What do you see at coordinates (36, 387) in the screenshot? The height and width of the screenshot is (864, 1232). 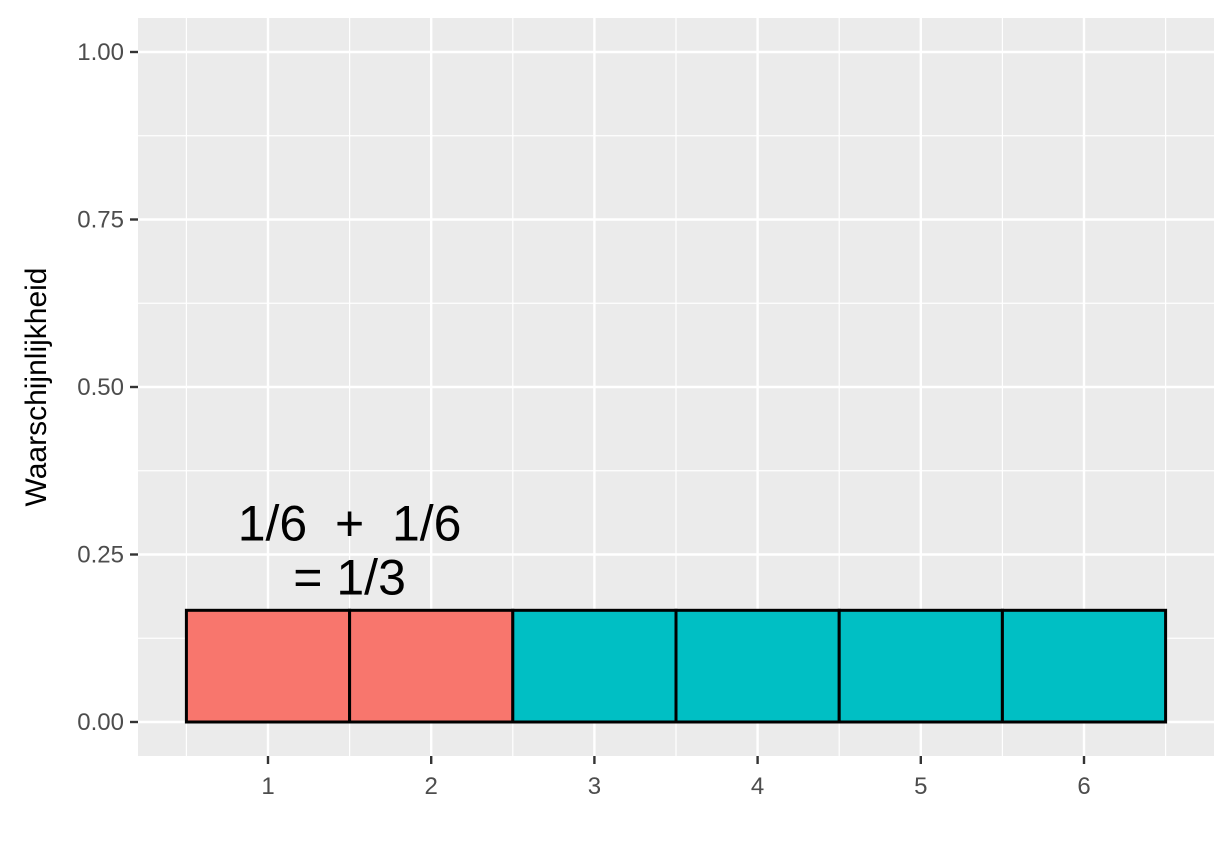 I see `y-axis-title: Waarschijnlijkheid` at bounding box center [36, 387].